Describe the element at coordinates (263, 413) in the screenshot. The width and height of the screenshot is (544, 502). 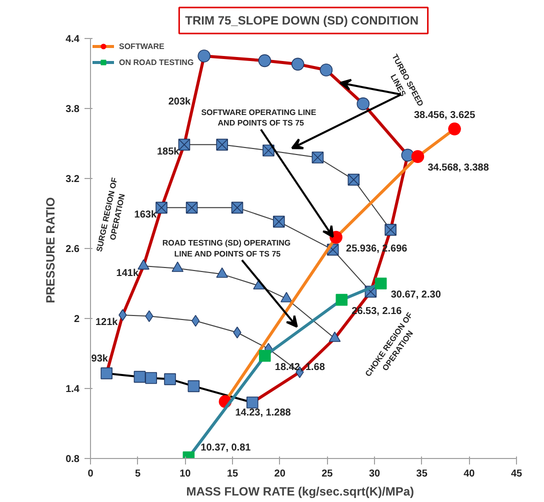
I see `data-label: 14.23, 1.288` at that location.